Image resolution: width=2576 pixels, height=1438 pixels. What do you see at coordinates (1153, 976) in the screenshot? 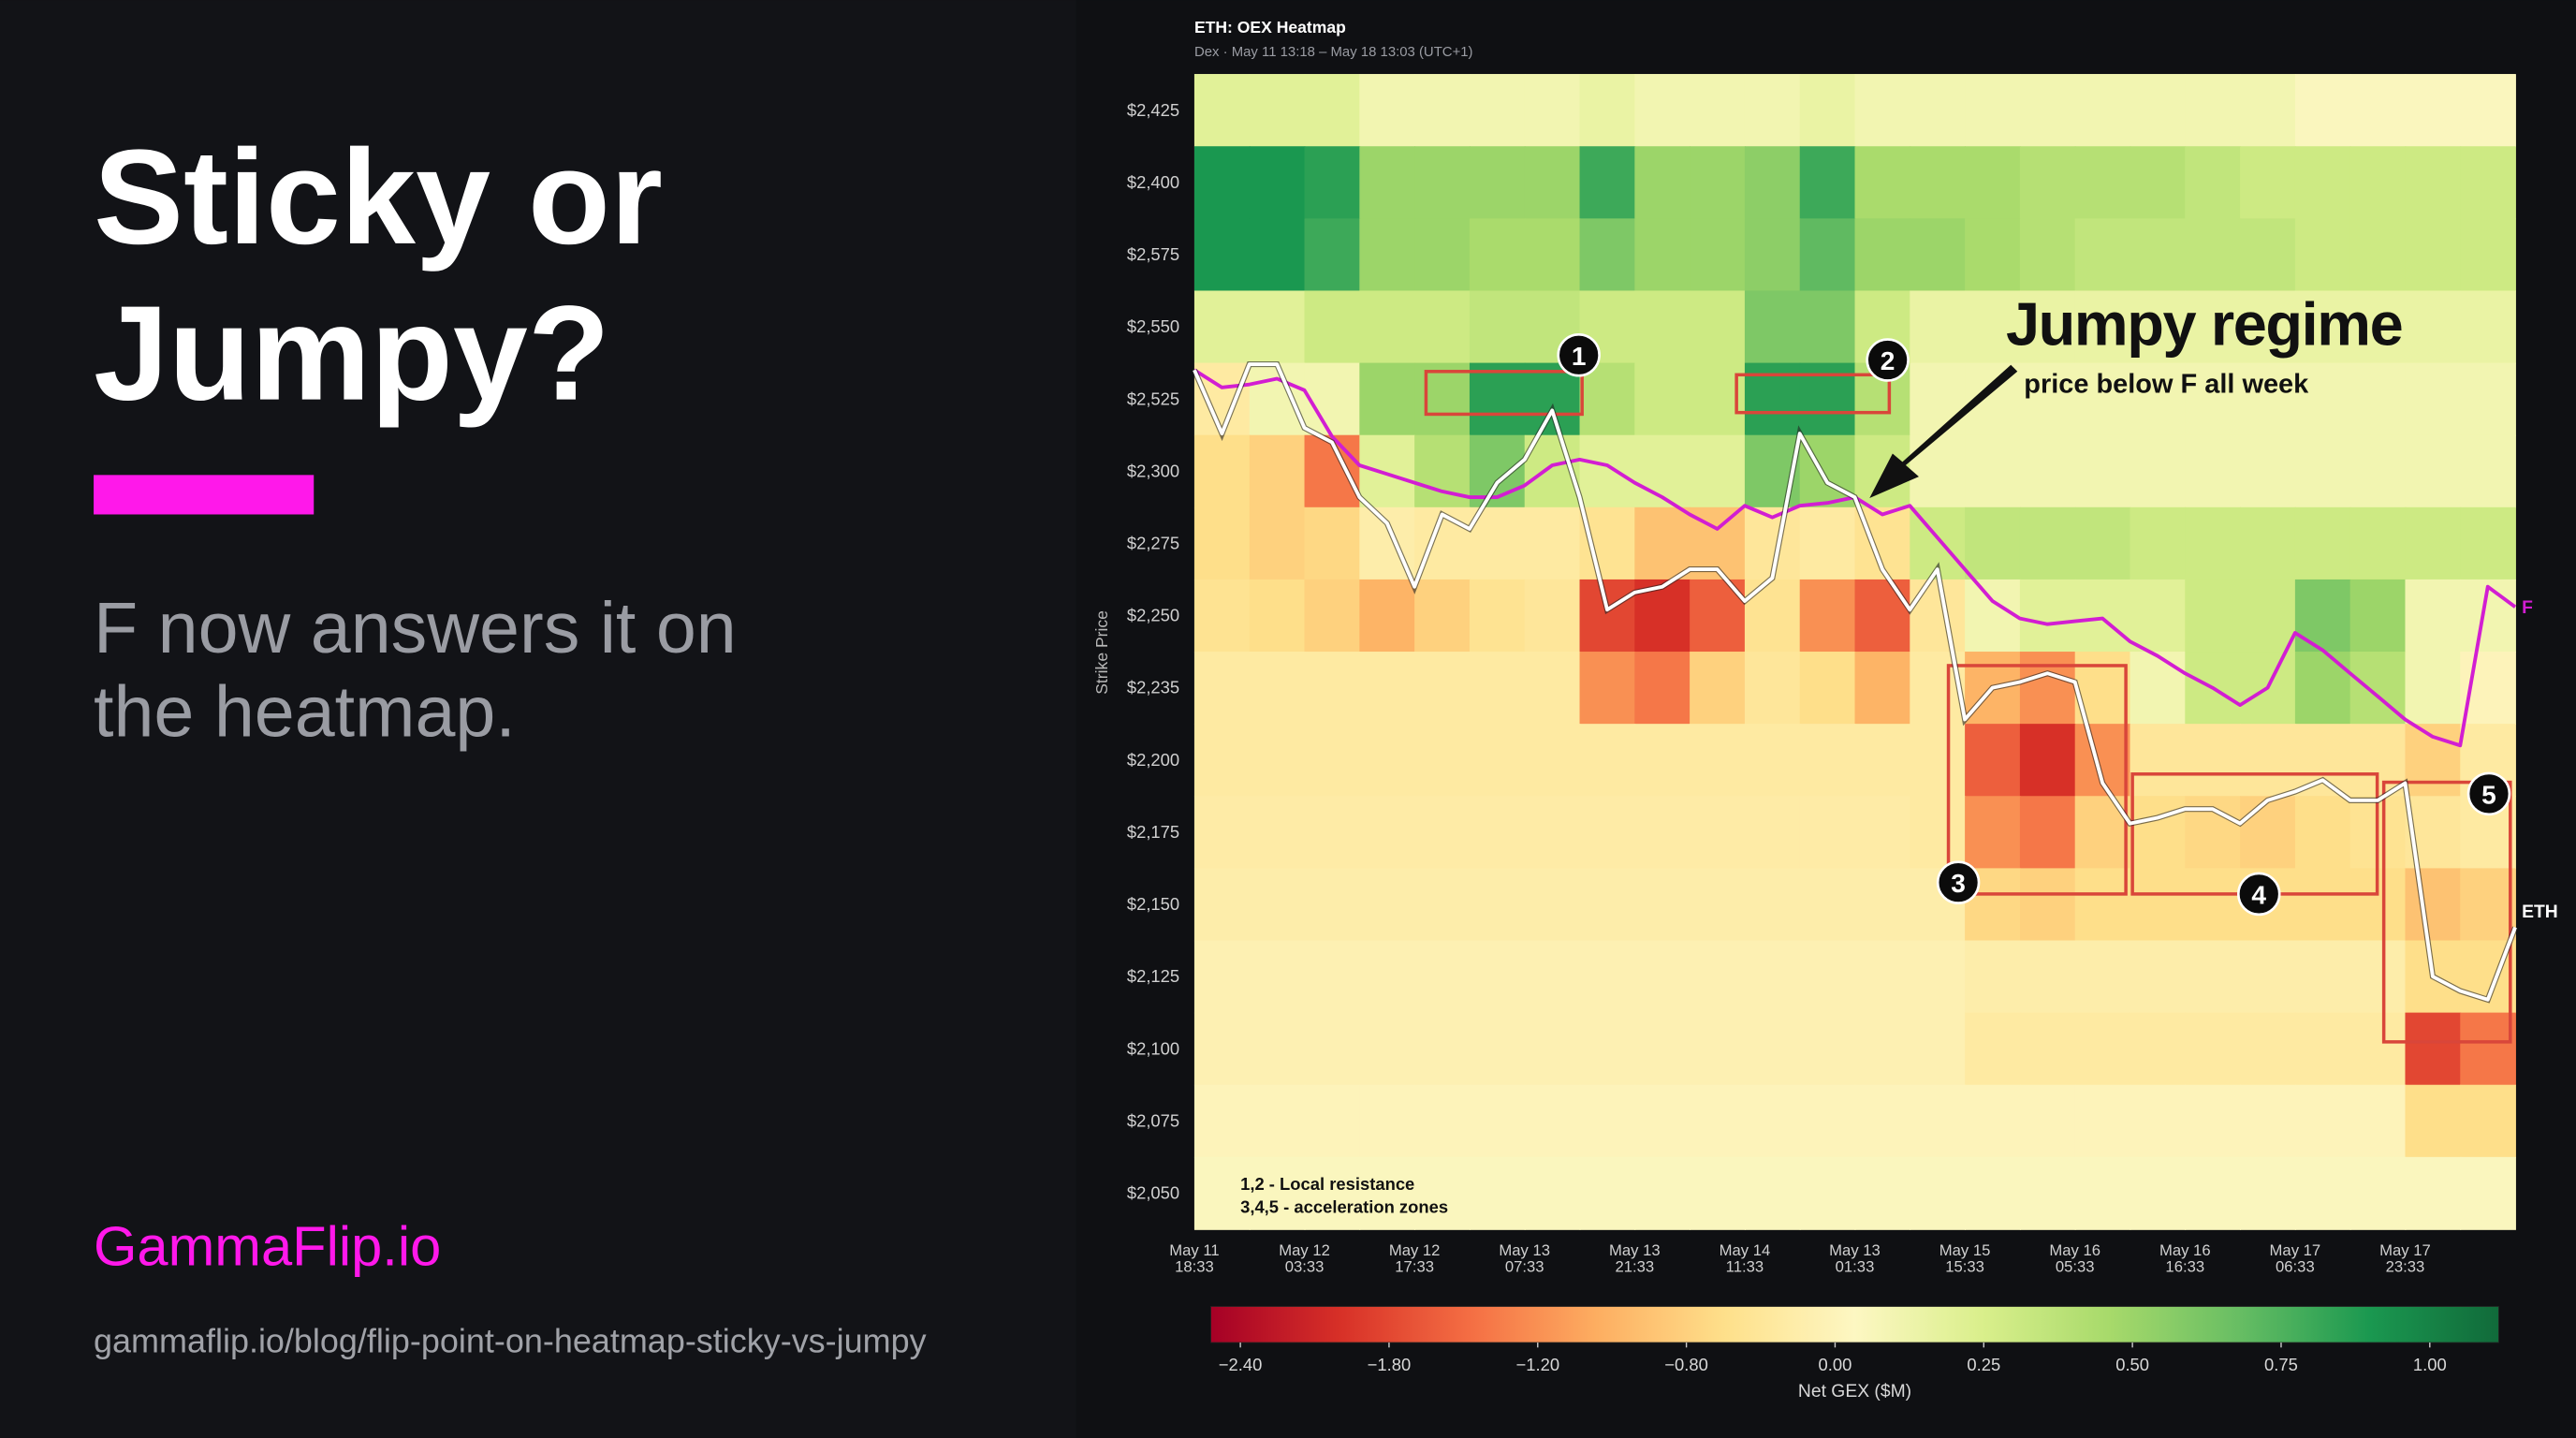
I see `y-tick-label: $2,125` at bounding box center [1153, 976].